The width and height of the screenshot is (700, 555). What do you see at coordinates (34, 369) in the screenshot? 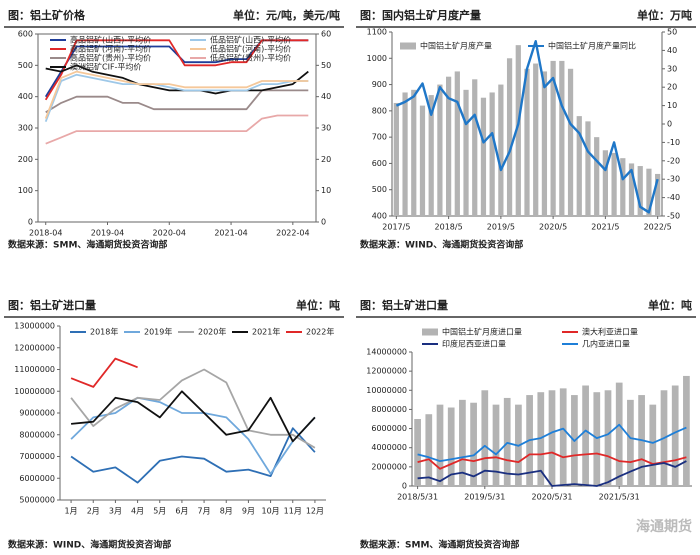
I see `y-tick-label: 11000000` at bounding box center [34, 369].